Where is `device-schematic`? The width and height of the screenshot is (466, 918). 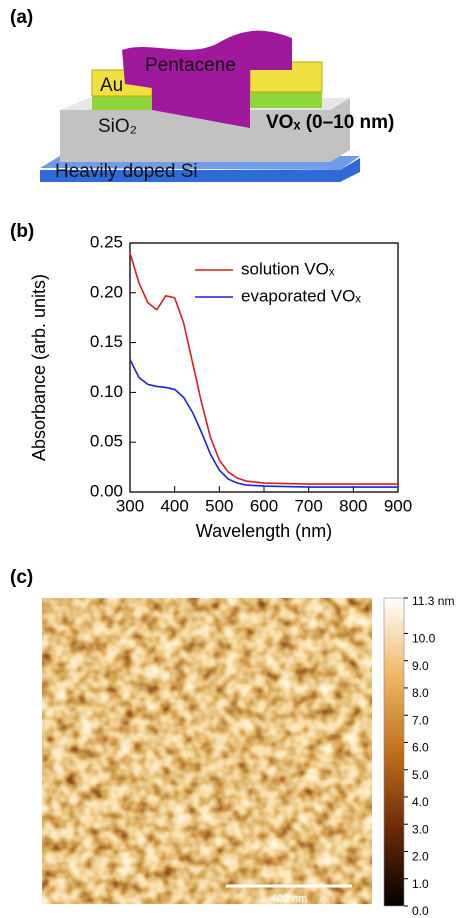 device-schematic is located at coordinates (200, 106).